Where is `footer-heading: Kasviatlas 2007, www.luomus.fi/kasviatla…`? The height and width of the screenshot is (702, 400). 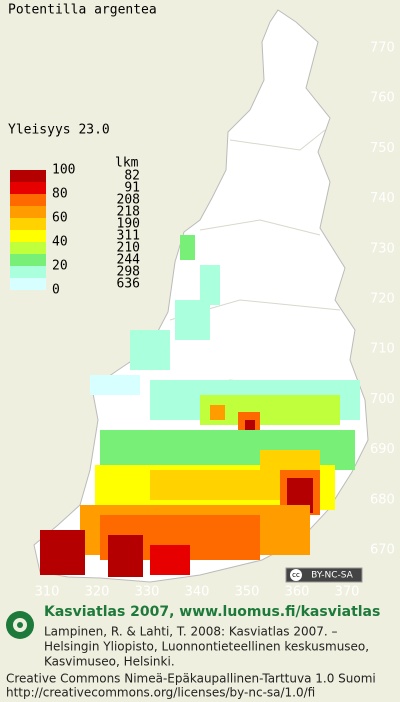
footer-heading: Kasviatlas 2007, www.luomus.fi/kasviatla… is located at coordinates (212, 612).